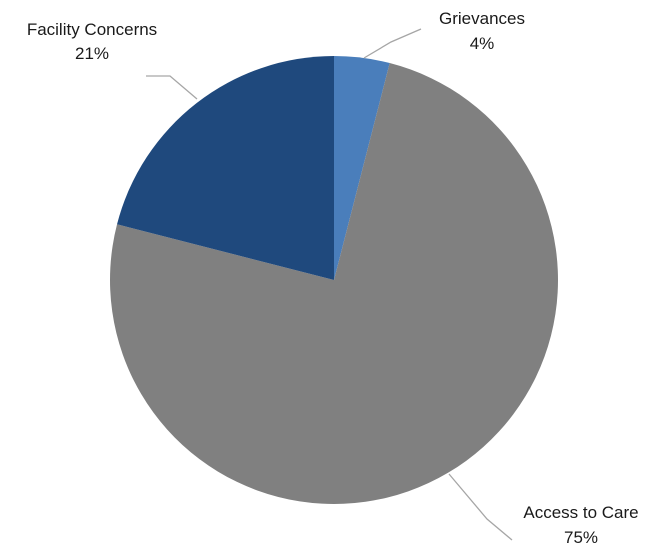 Image resolution: width=668 pixels, height=546 pixels. What do you see at coordinates (92, 53) in the screenshot?
I see `slice-value-facility-concerns: 21%` at bounding box center [92, 53].